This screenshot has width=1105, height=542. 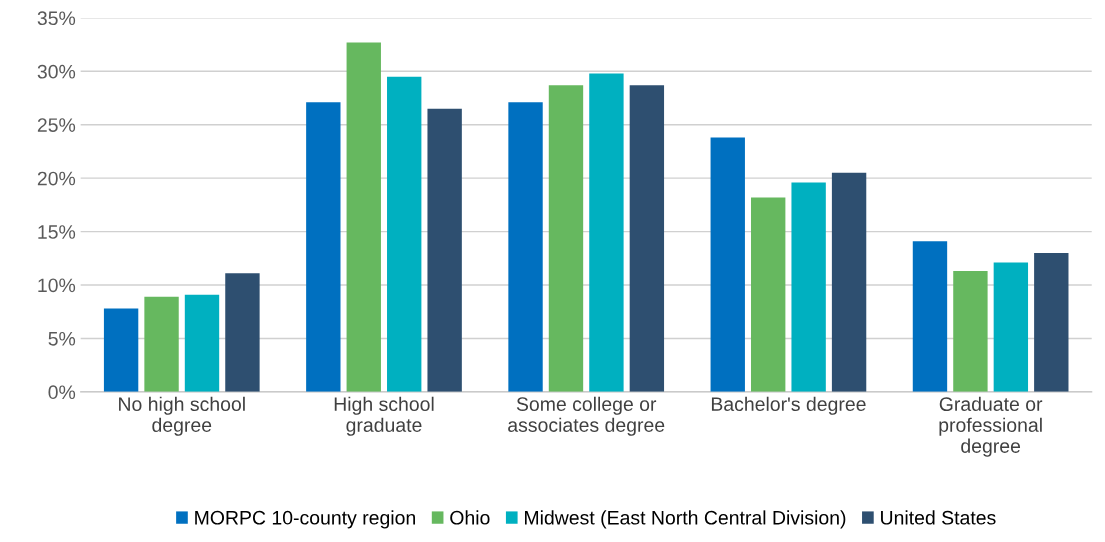 What do you see at coordinates (56, 18) in the screenshot?
I see `y-tick-label: 35%` at bounding box center [56, 18].